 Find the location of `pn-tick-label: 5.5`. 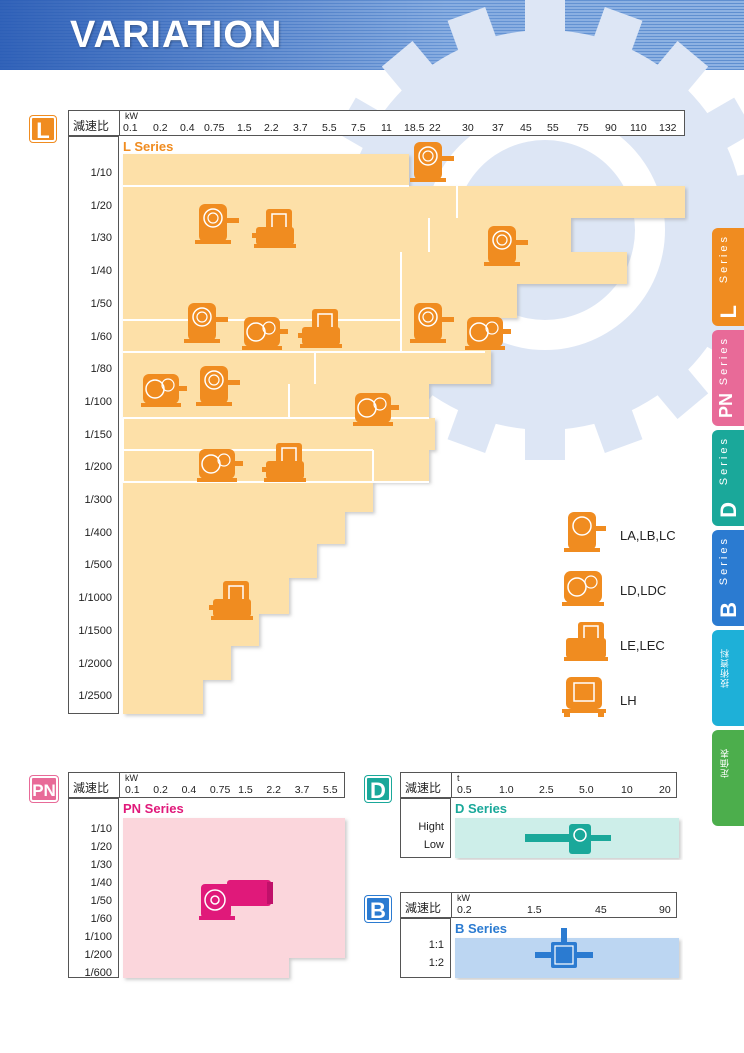

pn-tick-label: 5.5 is located at coordinates (330, 790).